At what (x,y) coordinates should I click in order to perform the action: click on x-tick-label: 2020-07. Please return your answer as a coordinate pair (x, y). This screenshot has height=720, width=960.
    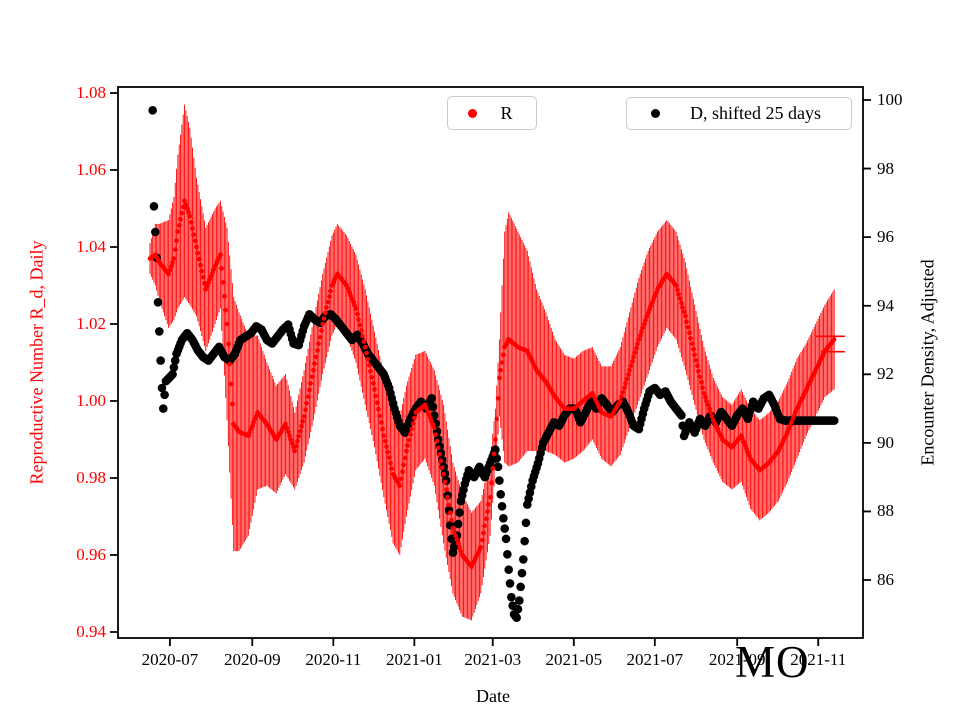
    Looking at the image, I should click on (170, 659).